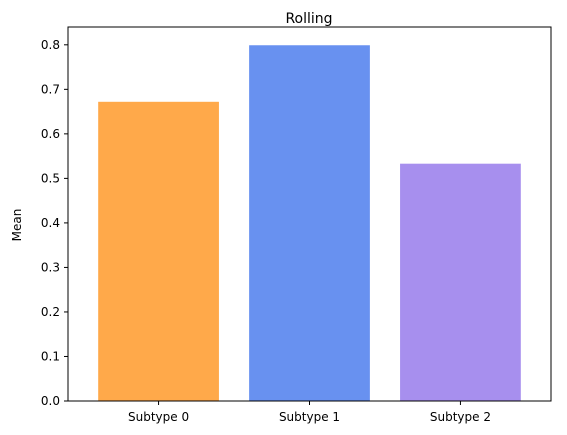 The width and height of the screenshot is (567, 435). Describe the element at coordinates (50, 312) in the screenshot. I see `y-tick-label: 0.2` at that location.